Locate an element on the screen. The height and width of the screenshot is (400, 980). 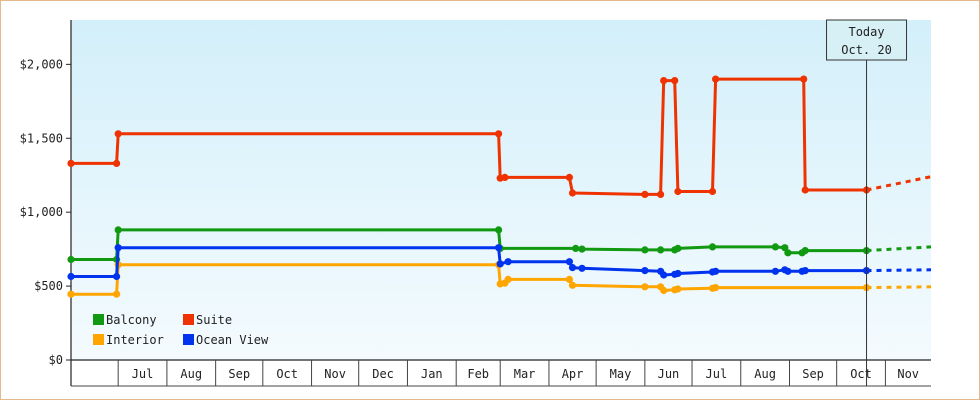
x-tick-label: Feb is located at coordinates (478, 374).